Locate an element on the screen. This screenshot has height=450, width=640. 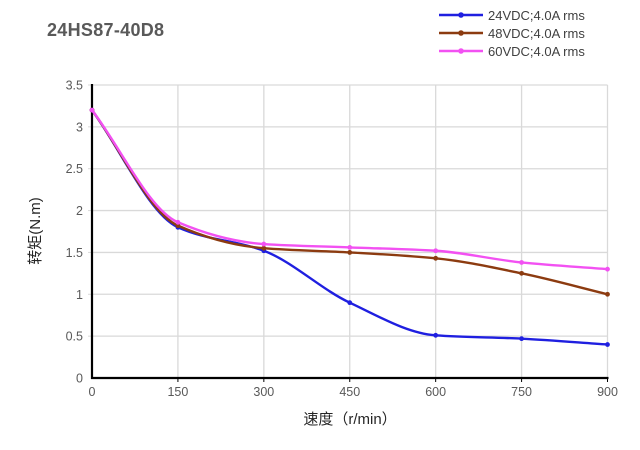
legend-label-60vdc: 60VDC;4.0A rms is located at coordinates (536, 51).